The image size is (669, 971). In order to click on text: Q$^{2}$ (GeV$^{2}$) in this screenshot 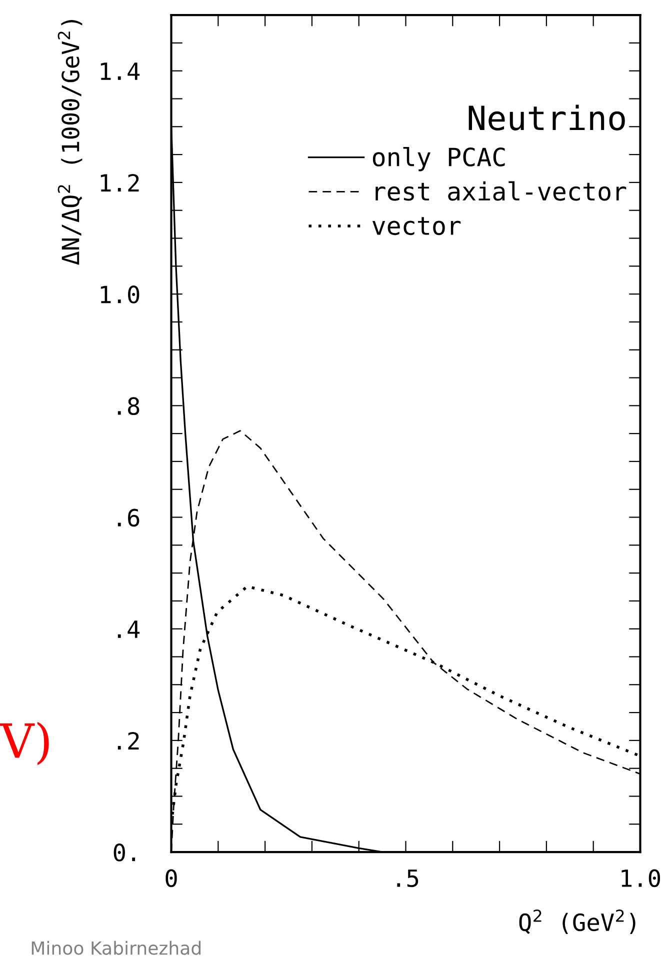, I will do `click(577, 922)`.